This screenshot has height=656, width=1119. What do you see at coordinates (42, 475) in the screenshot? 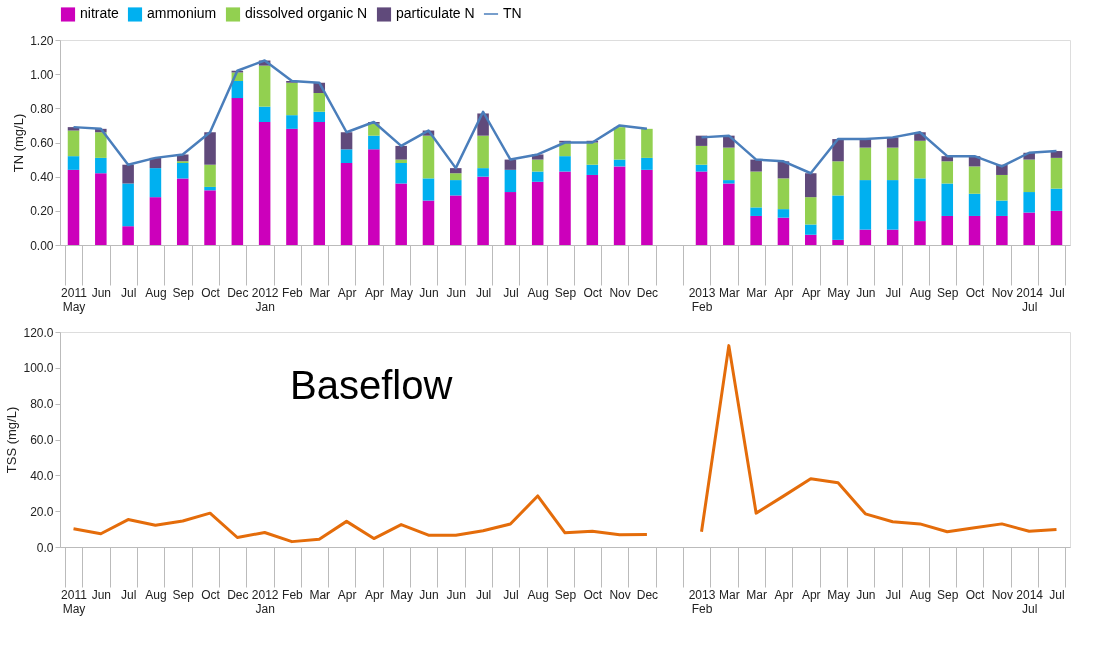
I see `y-tick-label: 40.0` at bounding box center [42, 475].